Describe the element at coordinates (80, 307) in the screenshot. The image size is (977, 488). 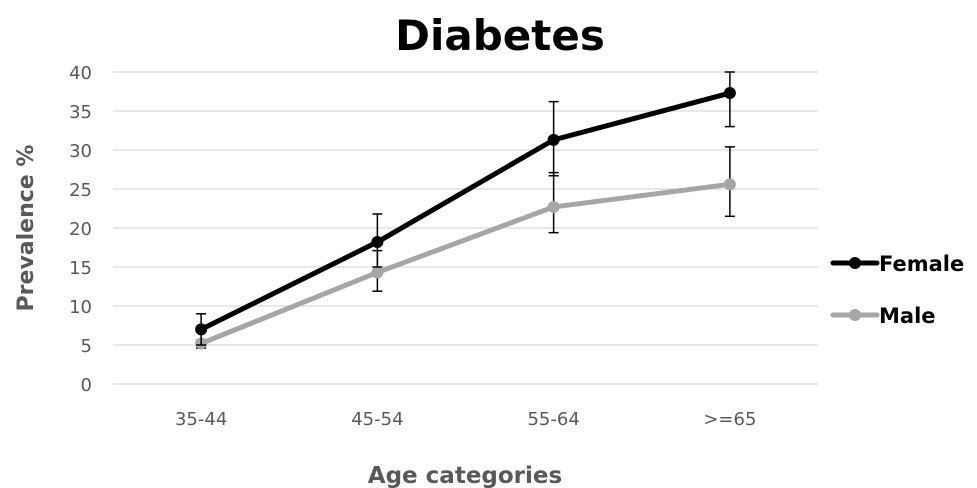
I see `y-tick-label: 10` at that location.